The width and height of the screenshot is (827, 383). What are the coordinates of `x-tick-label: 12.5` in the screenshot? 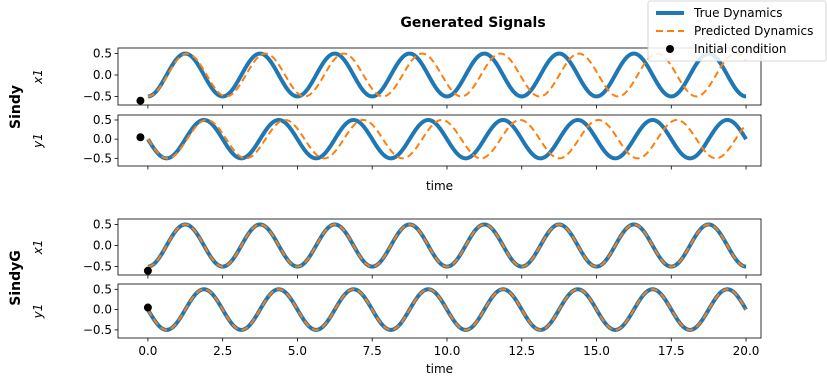 It's located at (521, 351).